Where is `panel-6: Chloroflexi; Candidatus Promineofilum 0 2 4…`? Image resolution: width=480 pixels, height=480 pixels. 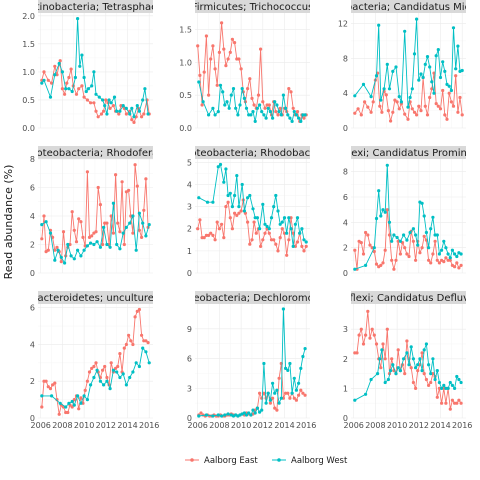
panel-6: Chloroflexi; Candidatus Promineofilum 0 2 4… is located at coordinates (404, 212).